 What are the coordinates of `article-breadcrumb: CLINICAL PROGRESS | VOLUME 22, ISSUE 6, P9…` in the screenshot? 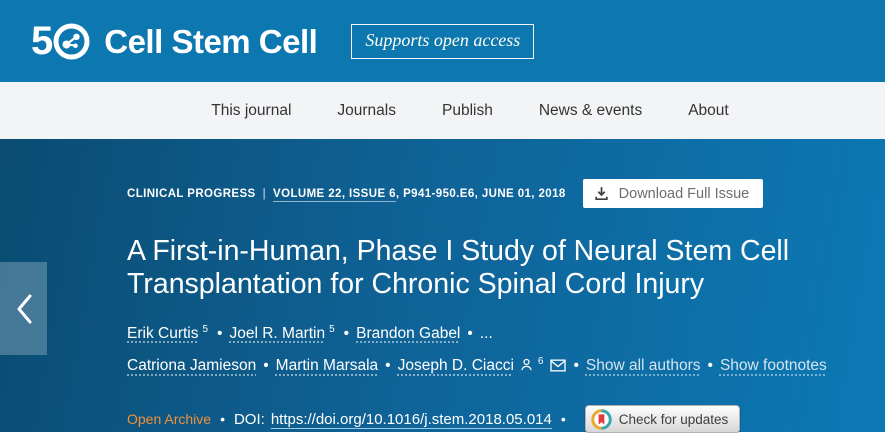 It's located at (506, 193).